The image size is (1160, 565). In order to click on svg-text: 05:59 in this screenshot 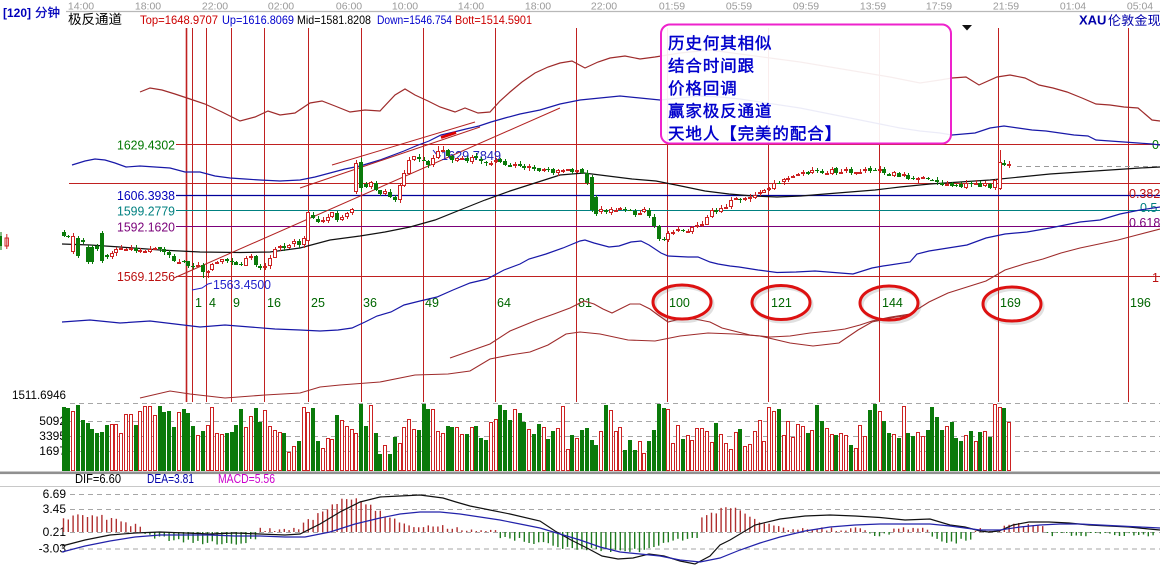, I will do `click(739, 7)`.